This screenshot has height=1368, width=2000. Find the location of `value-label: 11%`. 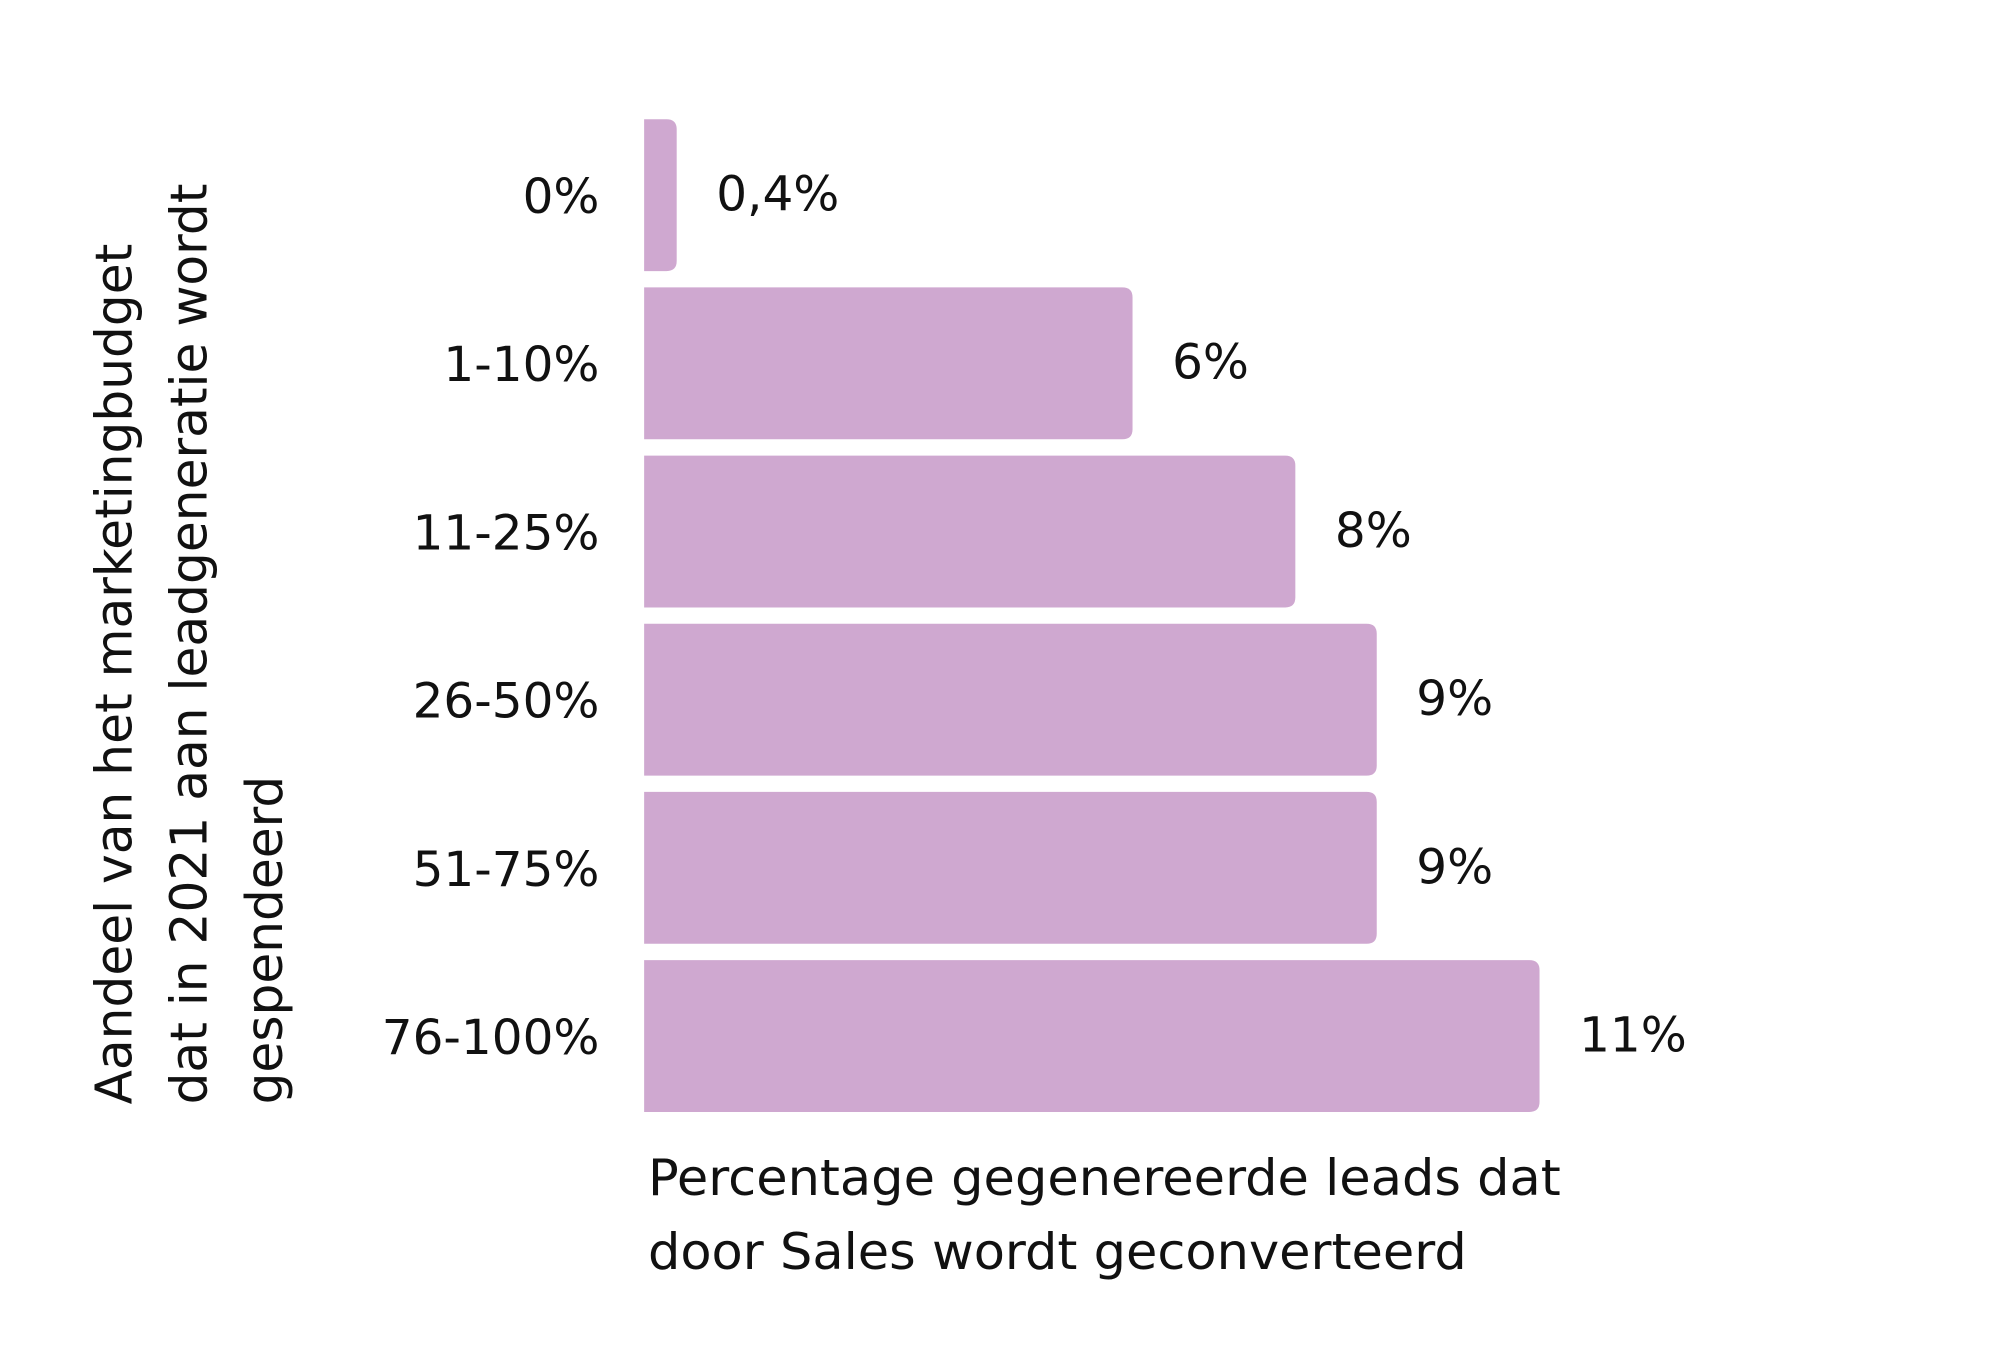

value-label: 11% is located at coordinates (1633, 1036).